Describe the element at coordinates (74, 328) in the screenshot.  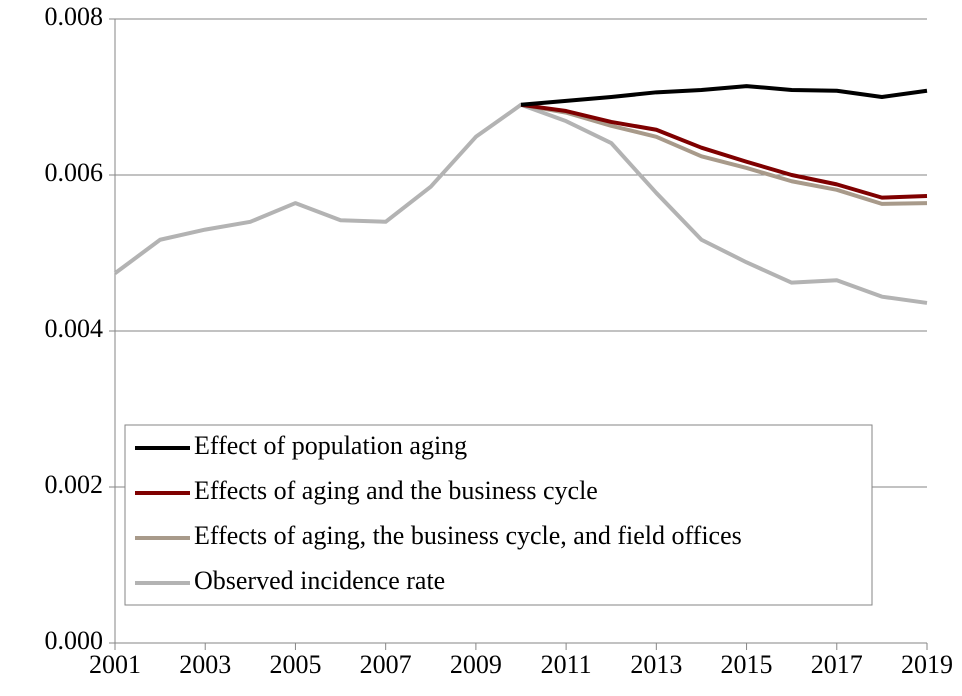
I see `y-tick-label: 0.004` at that location.